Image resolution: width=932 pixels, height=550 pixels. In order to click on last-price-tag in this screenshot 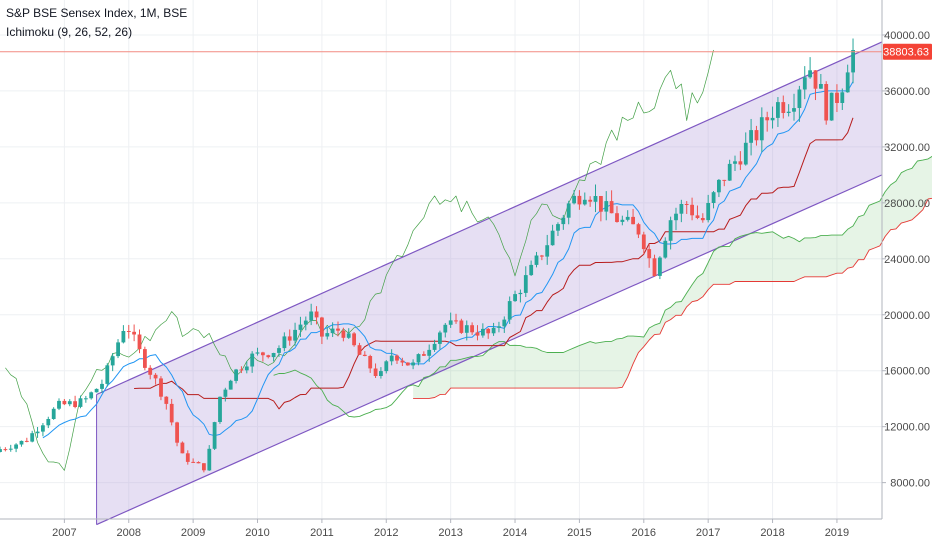, I will do `click(907, 51)`.